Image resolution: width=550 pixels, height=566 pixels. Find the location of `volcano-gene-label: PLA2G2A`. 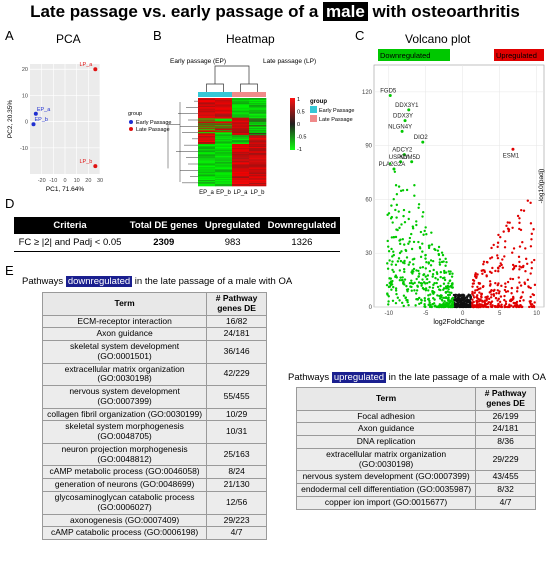

volcano-gene-label: PLA2G2A is located at coordinates (392, 165).